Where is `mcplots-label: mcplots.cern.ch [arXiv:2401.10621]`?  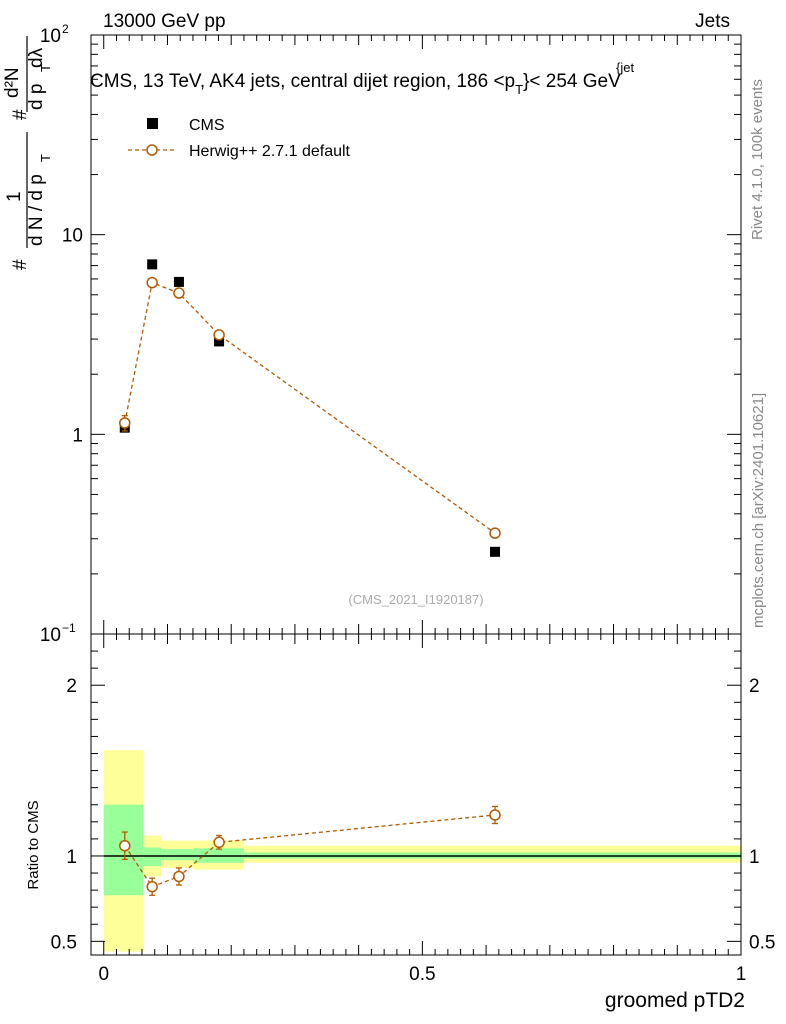
mcplots-label: mcplots.cern.ch [arXiv:2401.10621] is located at coordinates (758, 510).